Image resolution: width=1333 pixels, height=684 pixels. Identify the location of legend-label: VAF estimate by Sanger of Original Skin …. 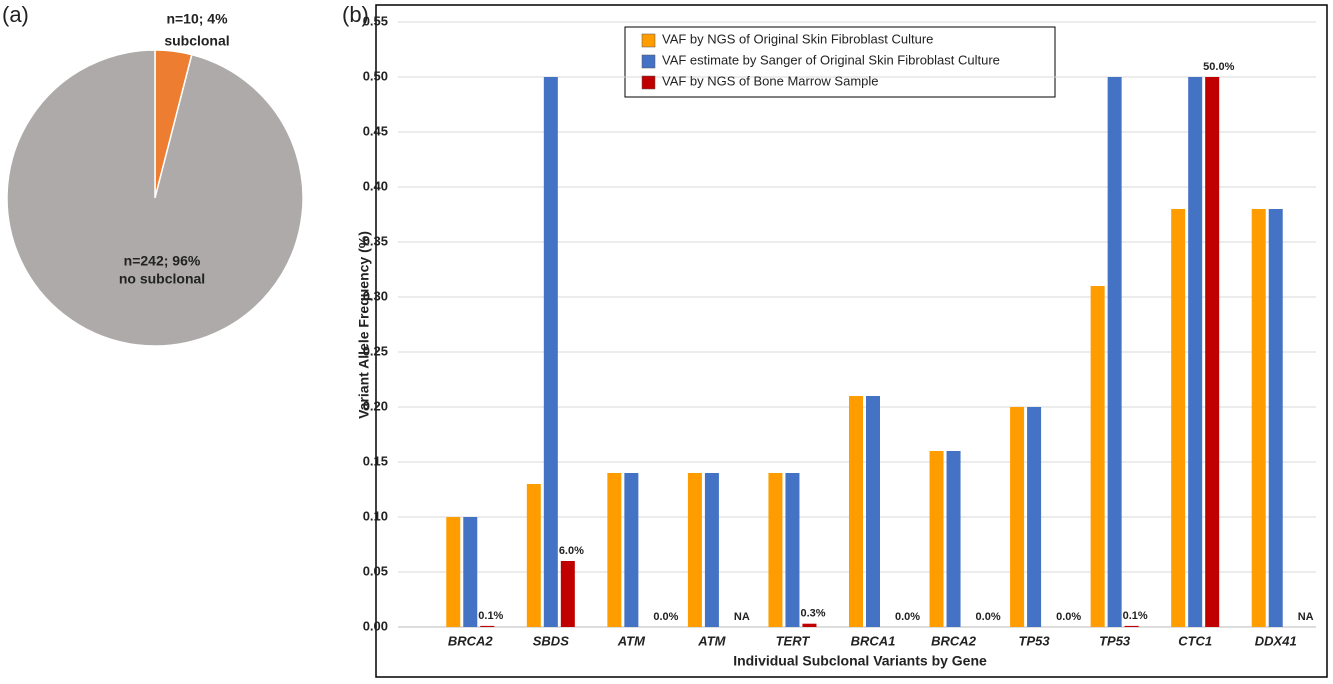
(831, 59).